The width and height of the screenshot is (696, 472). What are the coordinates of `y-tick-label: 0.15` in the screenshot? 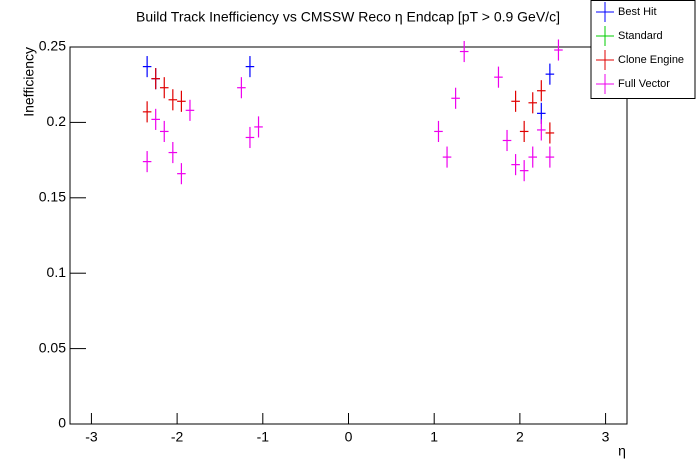 It's located at (52, 197).